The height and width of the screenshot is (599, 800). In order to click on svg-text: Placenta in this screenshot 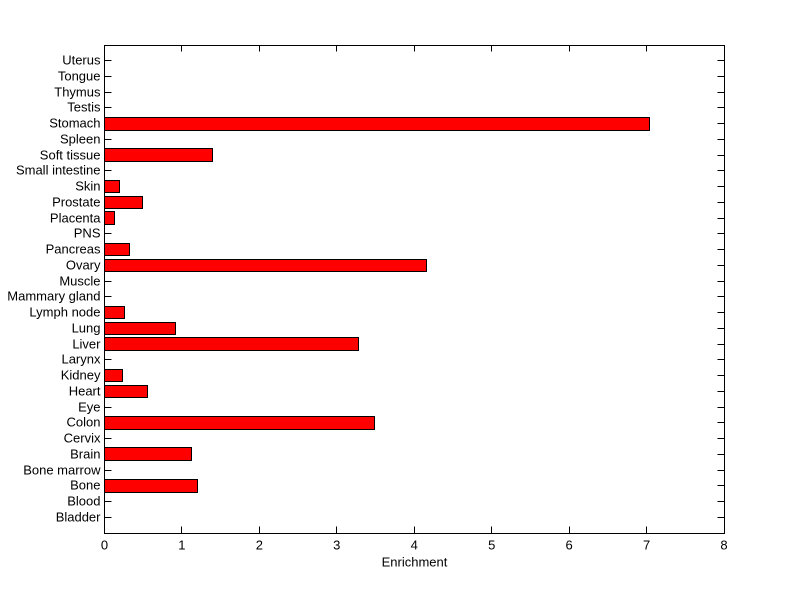, I will do `click(75, 218)`.